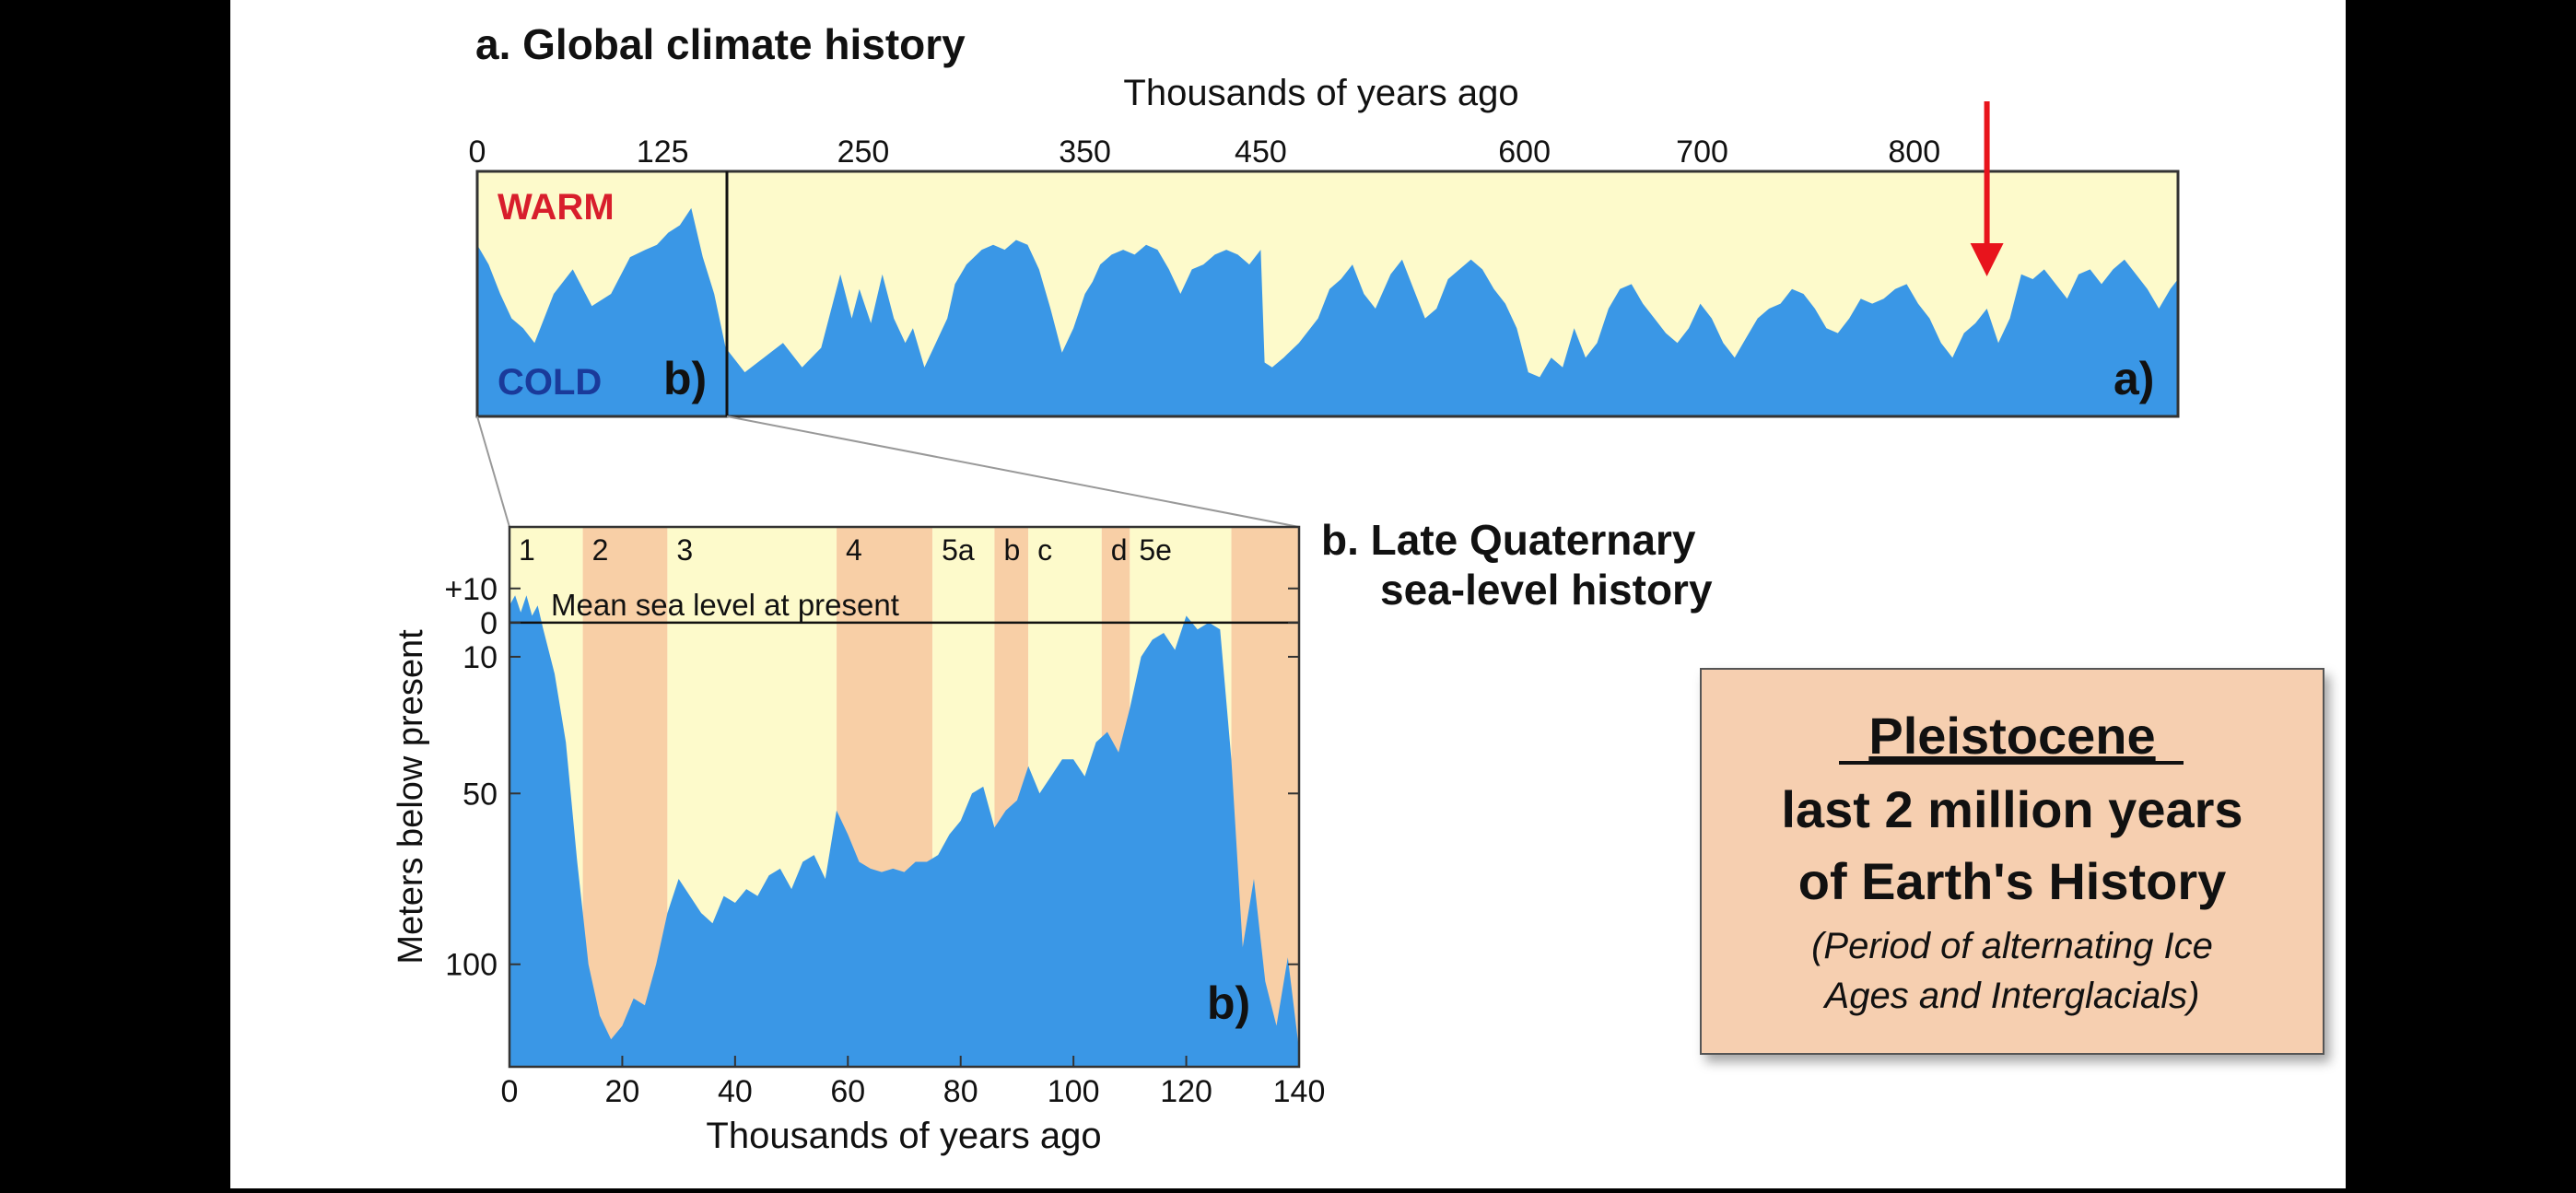  Describe the element at coordinates (550, 383) in the screenshot. I see `cold-label: COLD` at that location.